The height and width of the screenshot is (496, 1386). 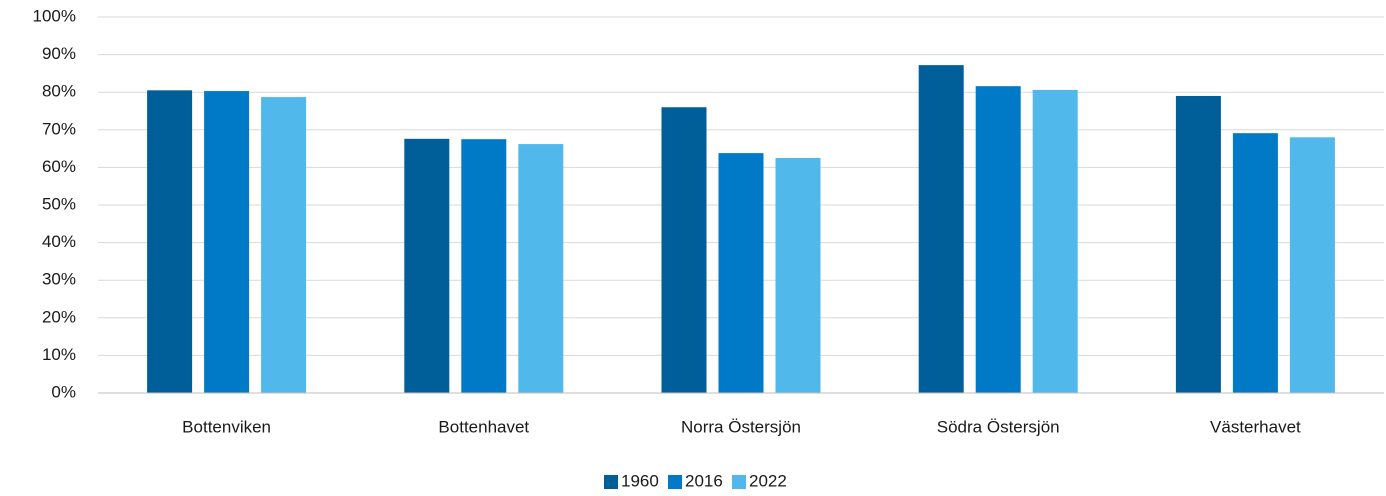 I want to click on y-tick-label: 70%, so click(x=59, y=128).